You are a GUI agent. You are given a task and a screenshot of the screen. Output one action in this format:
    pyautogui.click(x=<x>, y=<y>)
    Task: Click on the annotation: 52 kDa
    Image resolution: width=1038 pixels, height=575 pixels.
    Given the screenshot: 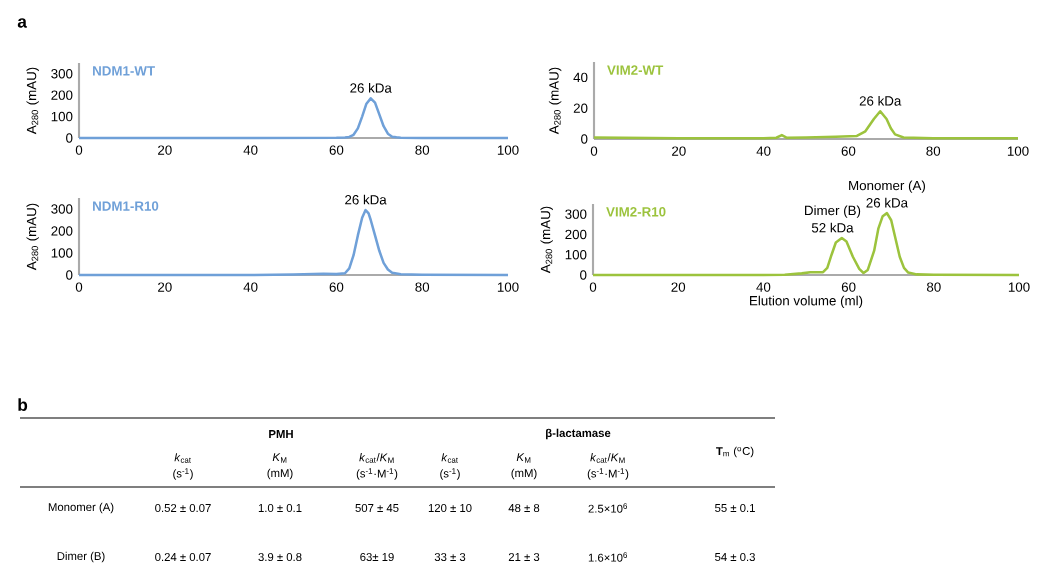 What is the action you would take?
    pyautogui.click(x=832, y=227)
    